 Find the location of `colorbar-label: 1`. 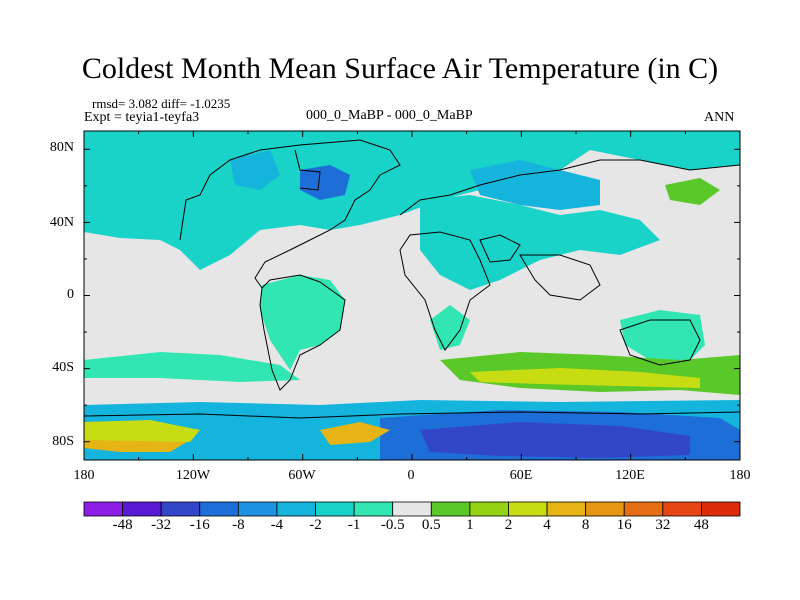

colorbar-label: 1 is located at coordinates (470, 525).